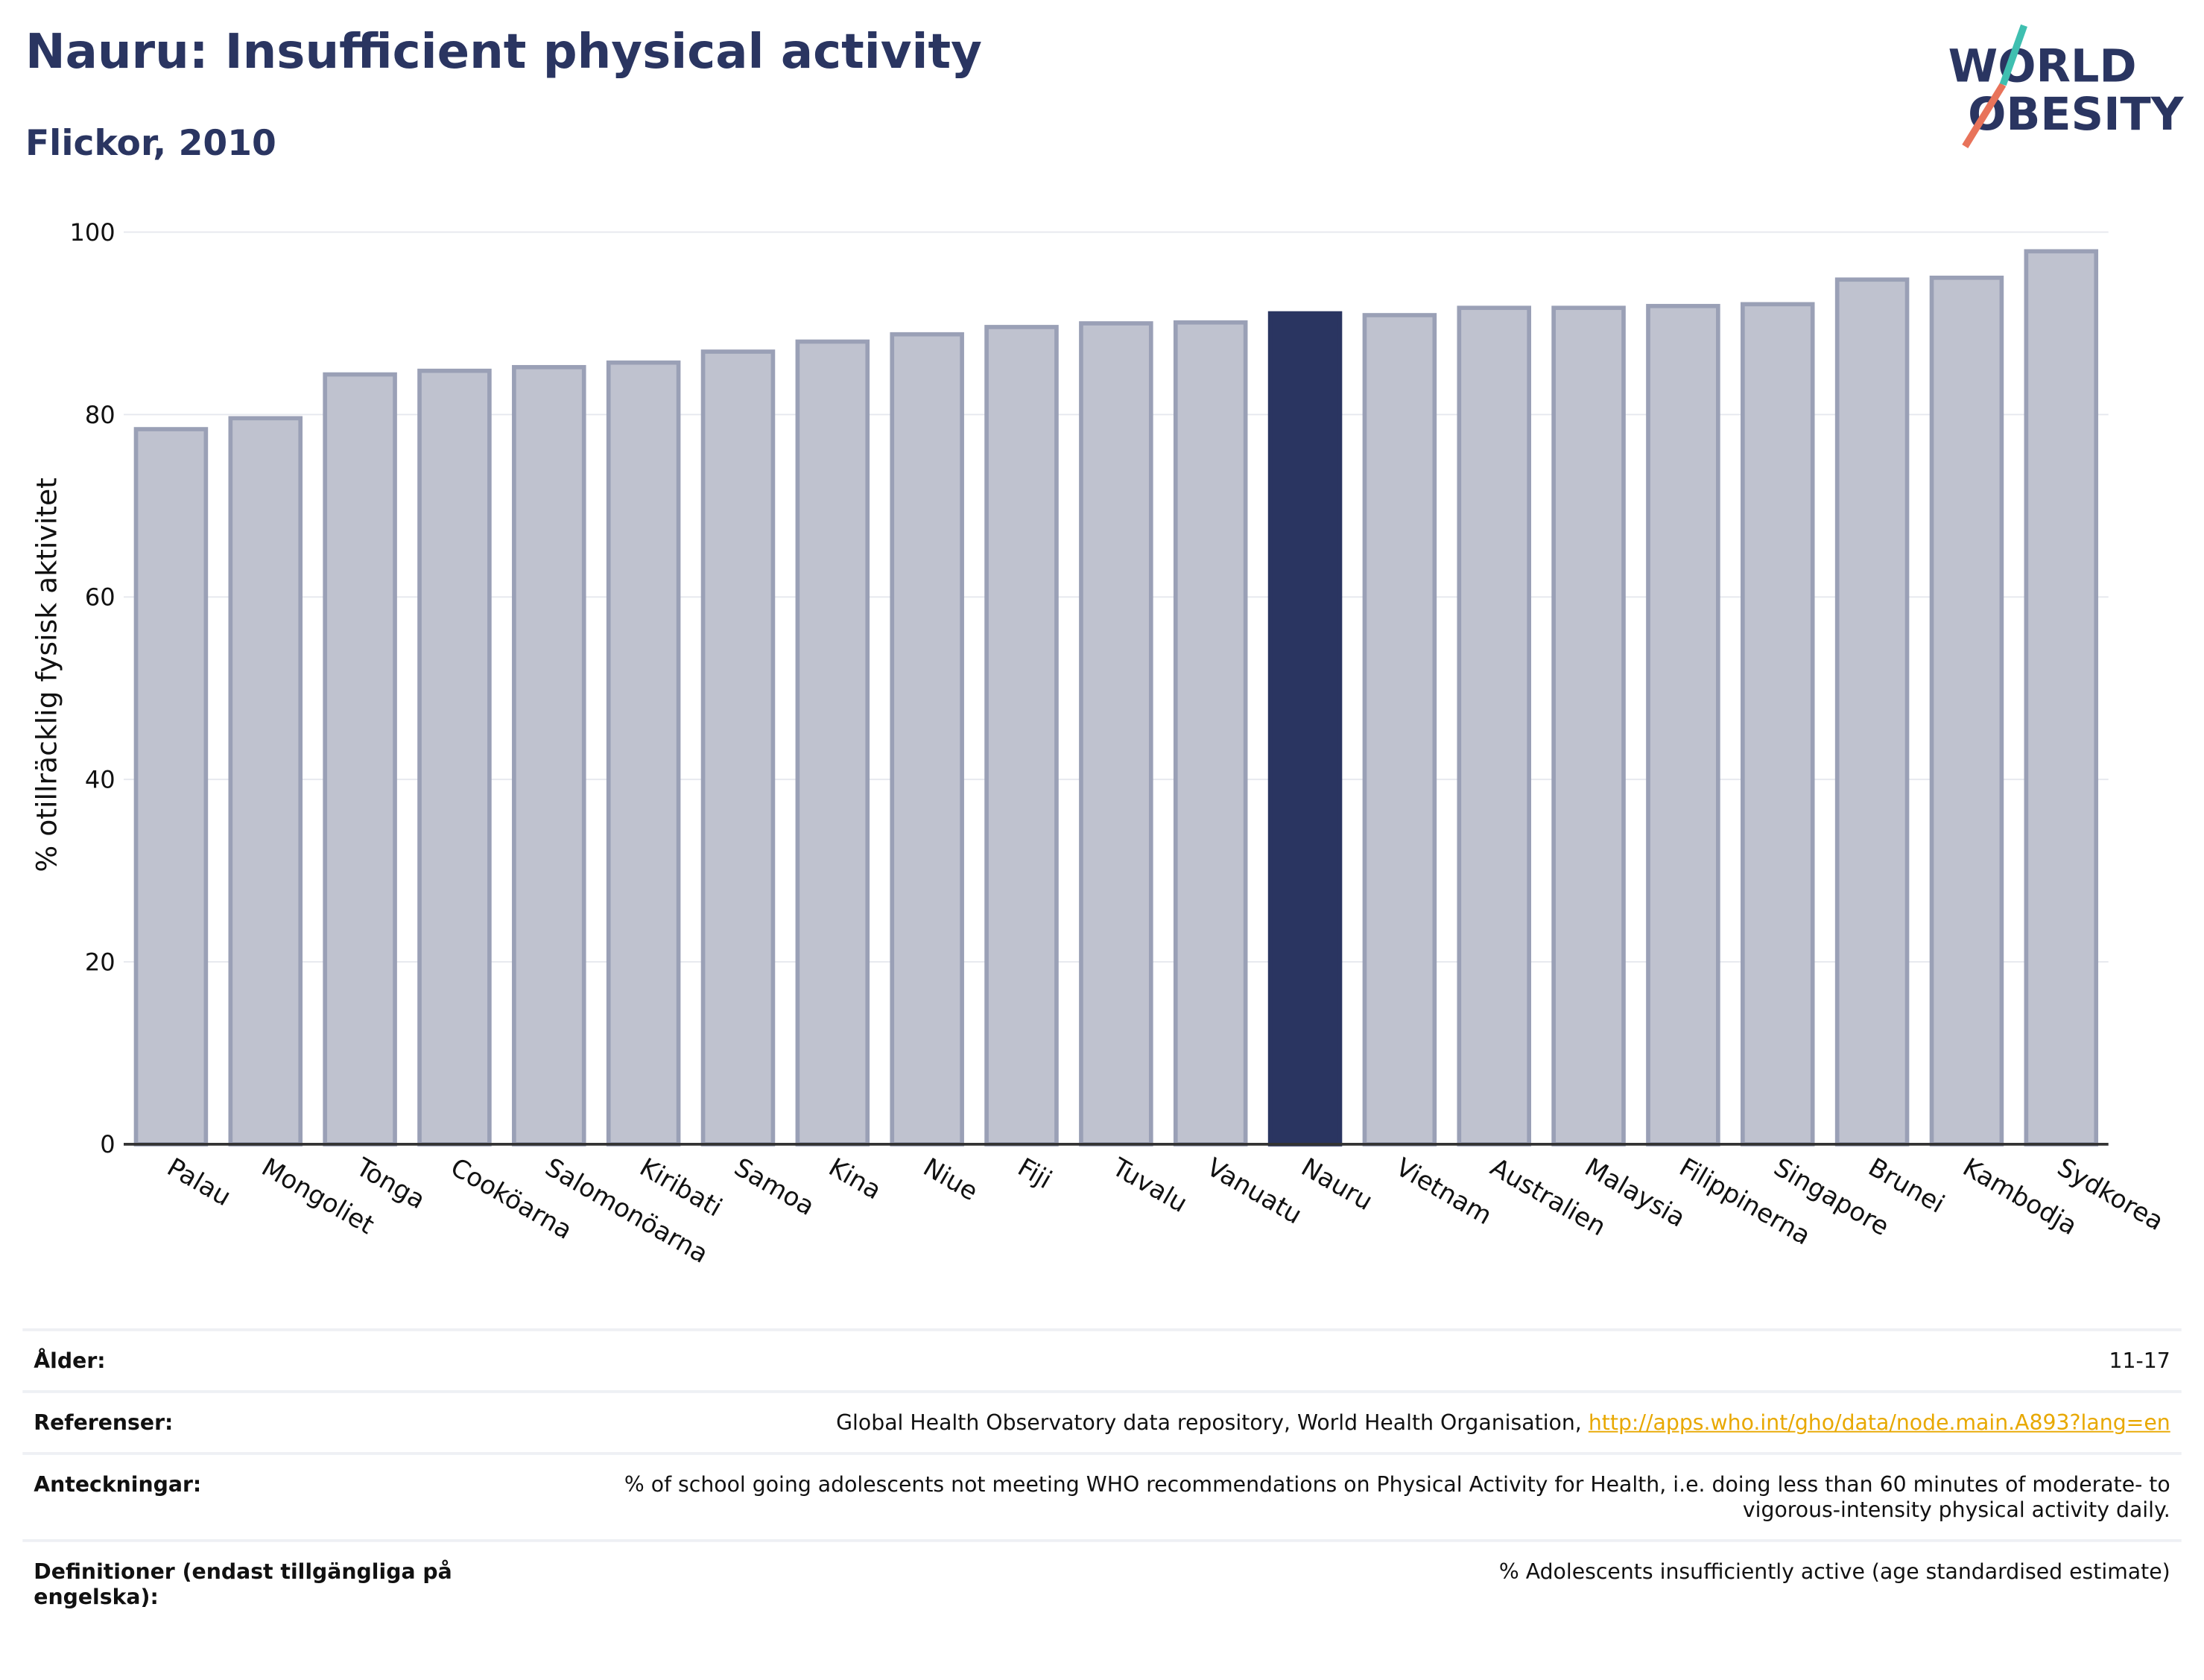 Image resolution: width=2204 pixels, height=1680 pixels. I want to click on row-text: 11-17, so click(2139, 1361).